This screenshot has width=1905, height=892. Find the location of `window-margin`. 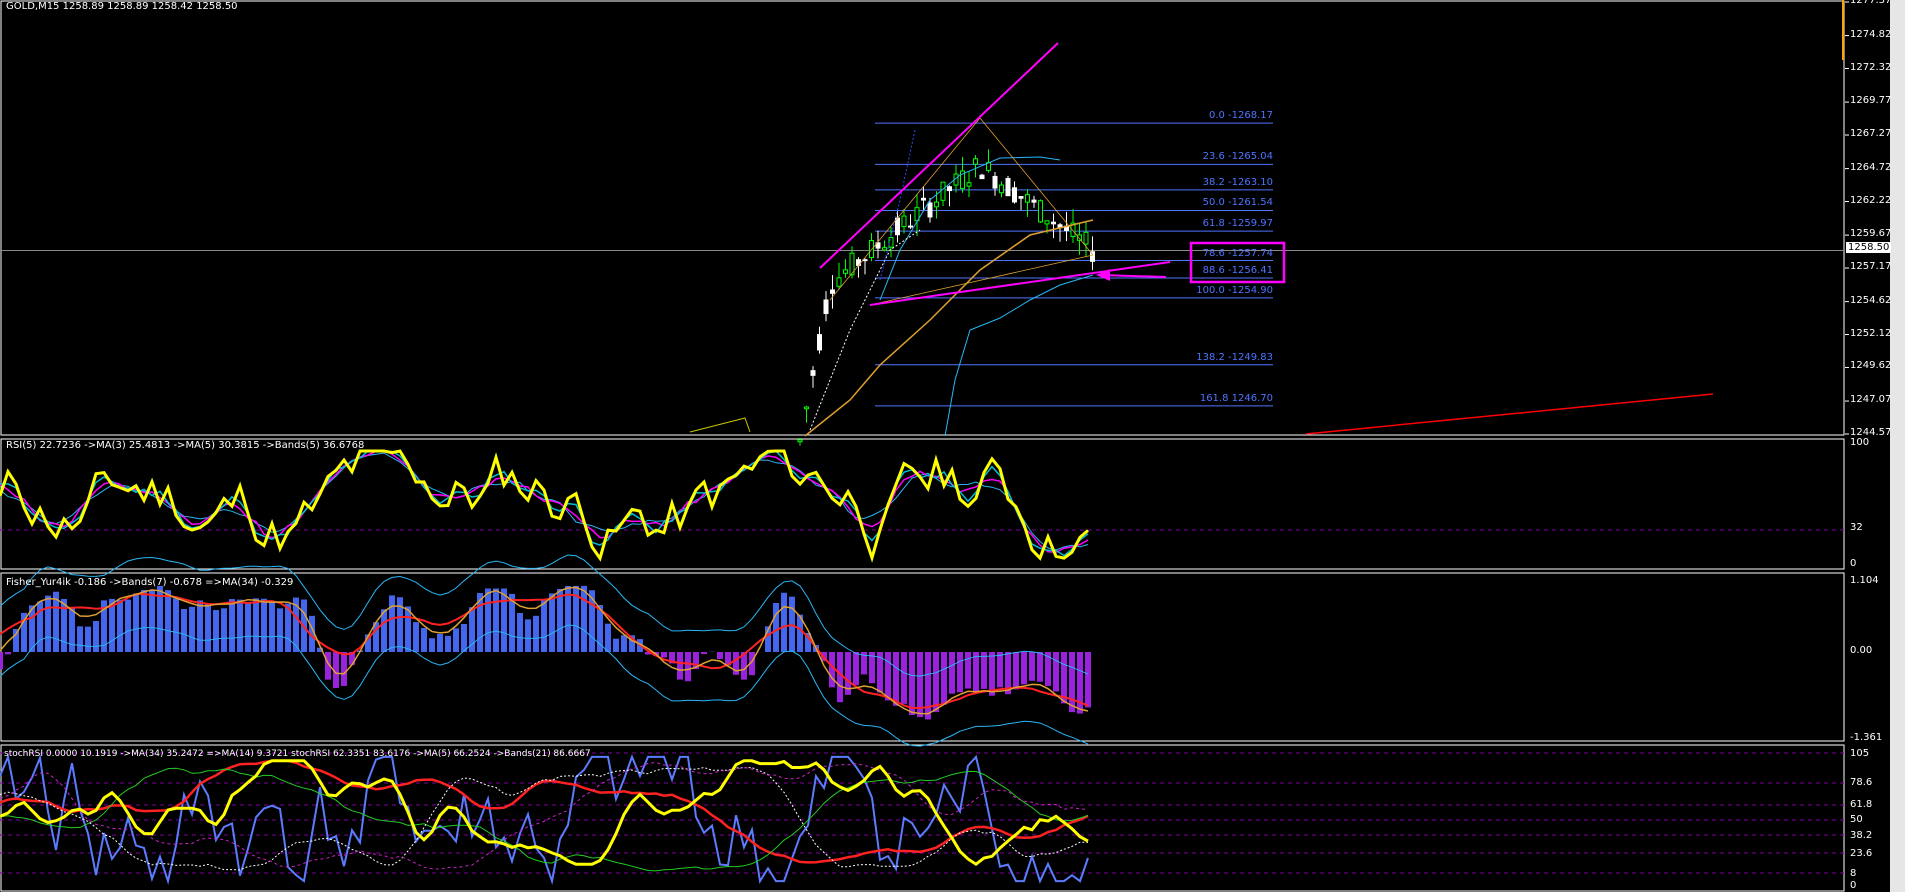

window-margin is located at coordinates (1897, 446).